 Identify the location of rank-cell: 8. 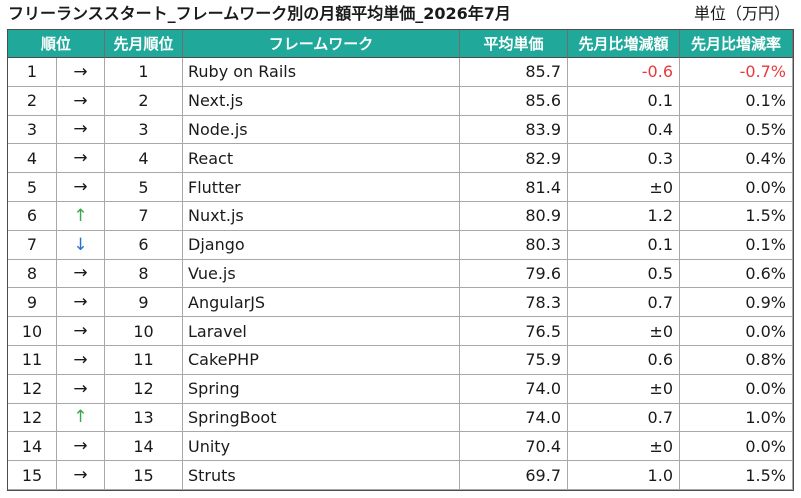
(32, 274).